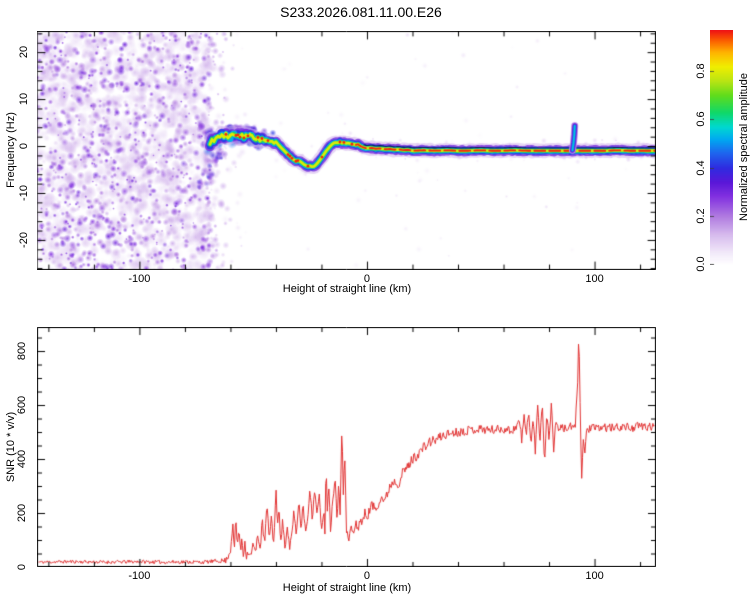 The height and width of the screenshot is (600, 750). Describe the element at coordinates (701, 216) in the screenshot. I see `colorbar-tick-label: 0.2` at that location.